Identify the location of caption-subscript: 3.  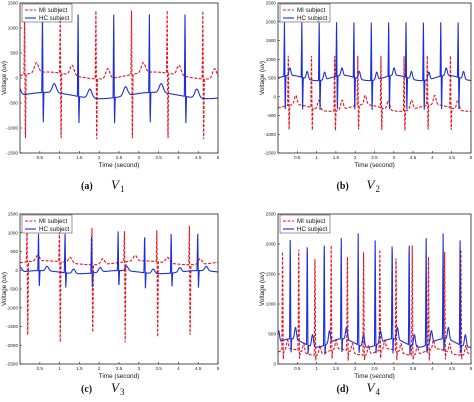
(122, 392).